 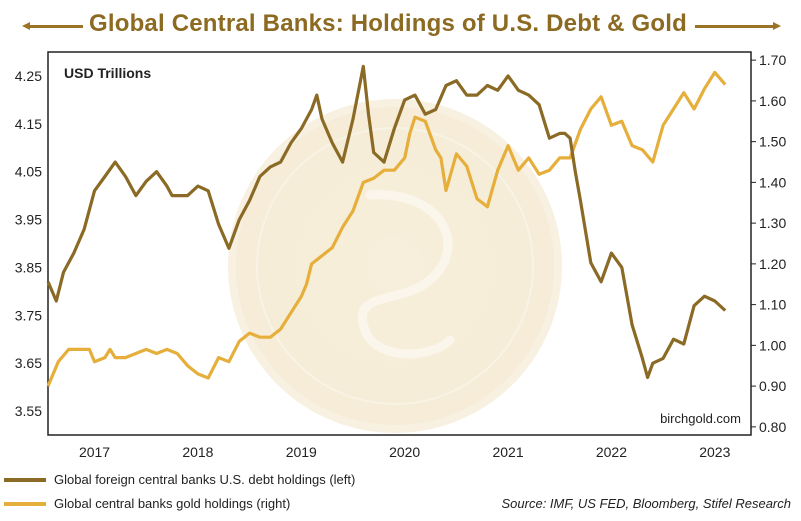 I want to click on right-tick-label: 1.30, so click(x=772, y=223).